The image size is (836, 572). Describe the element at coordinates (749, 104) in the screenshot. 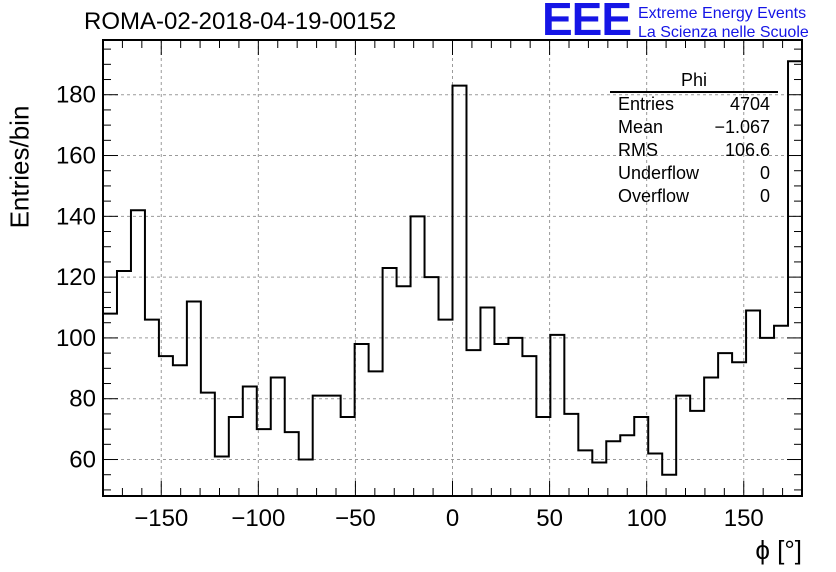

I see `stats-value: 4704` at that location.